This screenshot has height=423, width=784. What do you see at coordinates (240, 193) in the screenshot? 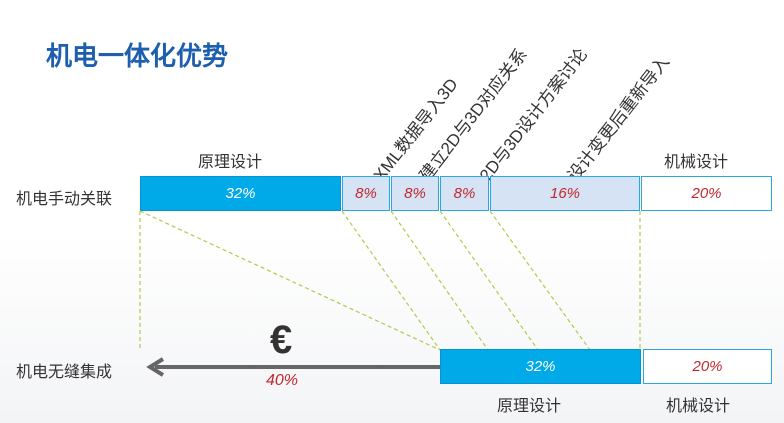
I see `manual-principle-segment: 32%` at bounding box center [240, 193].